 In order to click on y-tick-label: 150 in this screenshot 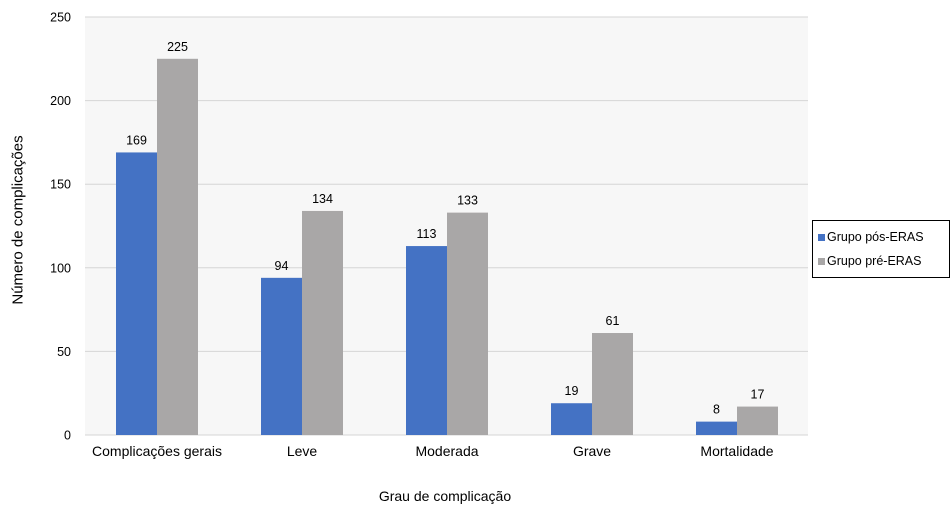, I will do `click(60, 185)`.